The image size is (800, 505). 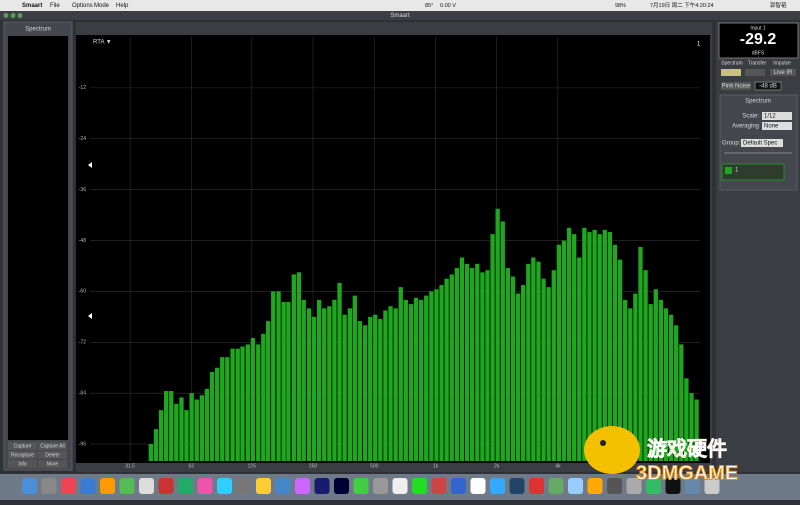 I want to click on button-label: Recapture, so click(x=22, y=455).